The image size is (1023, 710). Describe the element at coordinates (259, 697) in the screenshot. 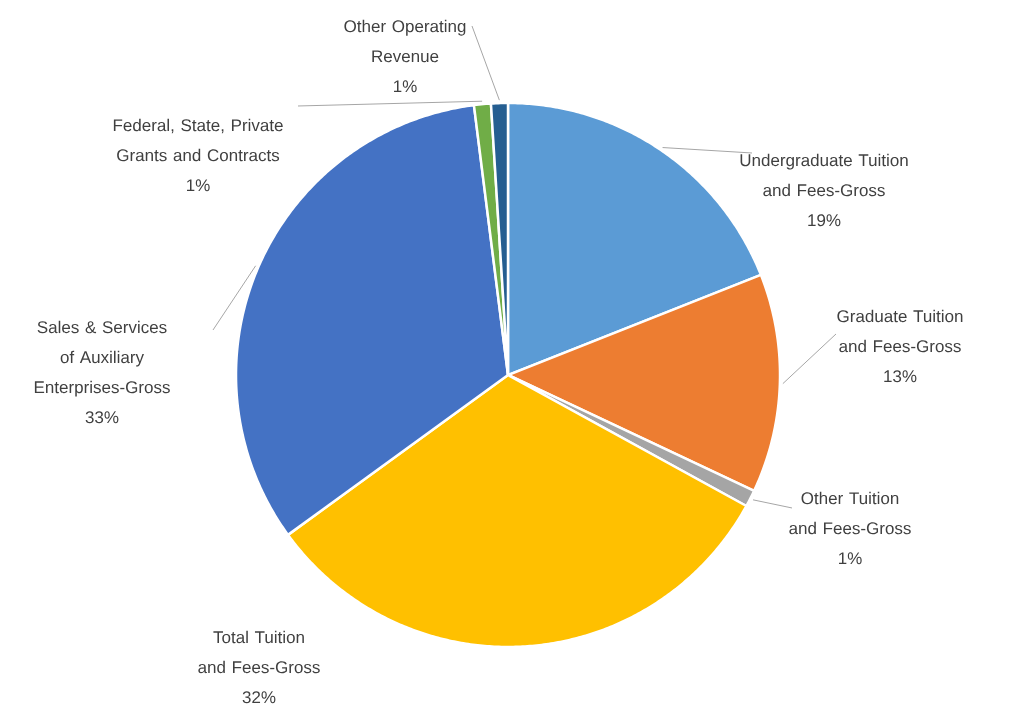

I see `data-label: 32%` at that location.